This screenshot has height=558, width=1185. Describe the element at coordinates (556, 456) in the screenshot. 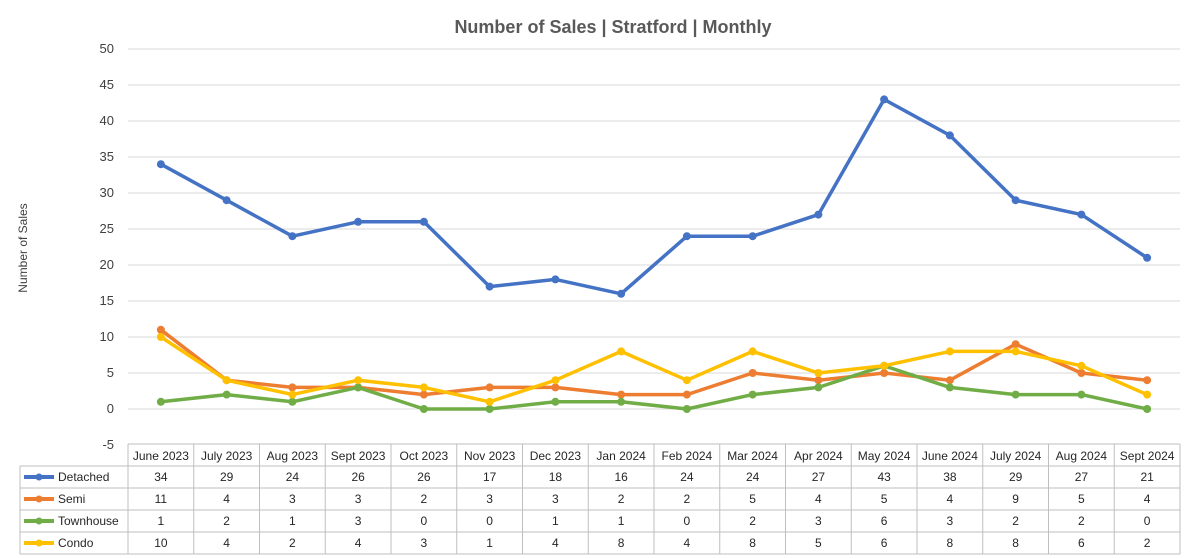

I see `x-category-label: Dec 2023` at that location.